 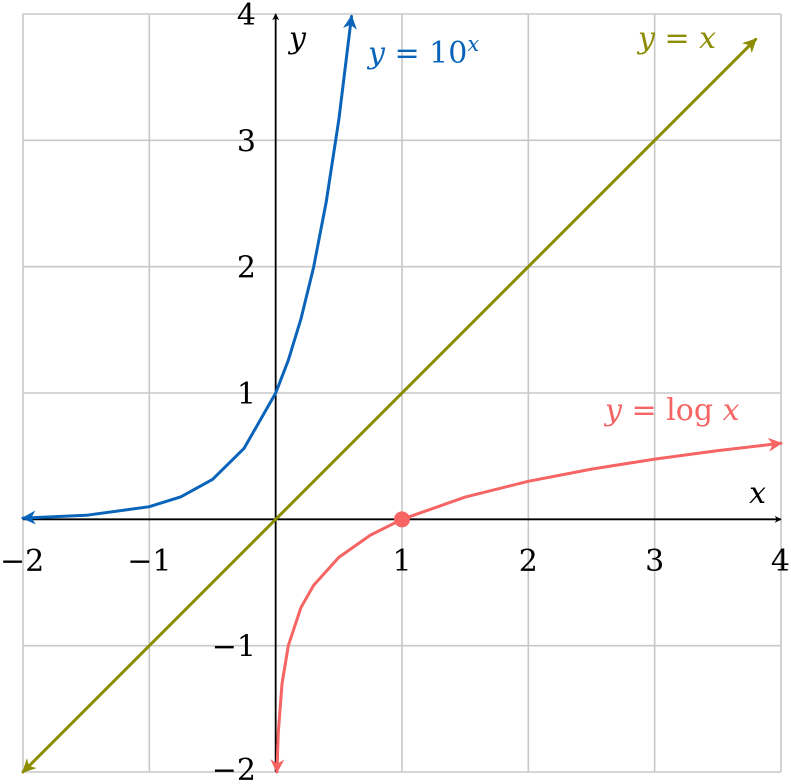 I want to click on label-identity-eq: =, so click(x=677, y=38).